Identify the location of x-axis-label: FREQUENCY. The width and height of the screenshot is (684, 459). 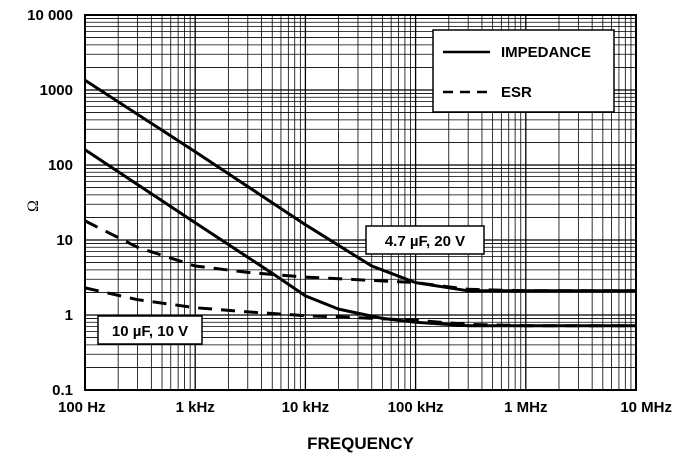
(360, 443).